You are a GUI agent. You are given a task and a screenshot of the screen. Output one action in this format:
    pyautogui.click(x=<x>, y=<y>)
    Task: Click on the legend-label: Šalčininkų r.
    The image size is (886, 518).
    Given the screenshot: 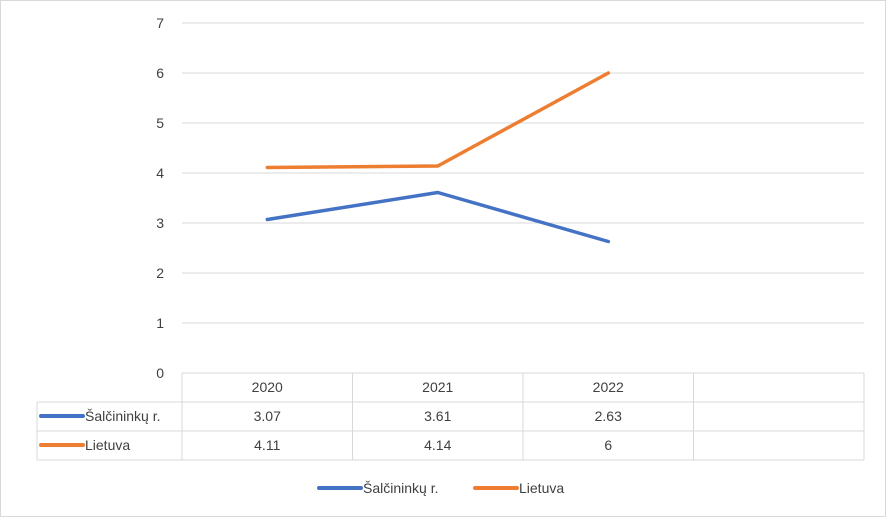 What is the action you would take?
    pyautogui.click(x=400, y=488)
    